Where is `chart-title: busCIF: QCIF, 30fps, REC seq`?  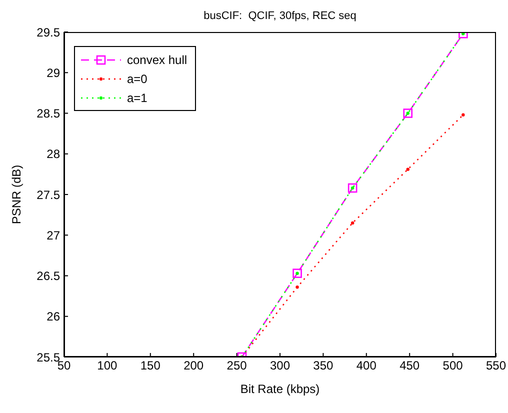 chart-title: busCIF: QCIF, 30fps, REC seq is located at coordinates (280, 16).